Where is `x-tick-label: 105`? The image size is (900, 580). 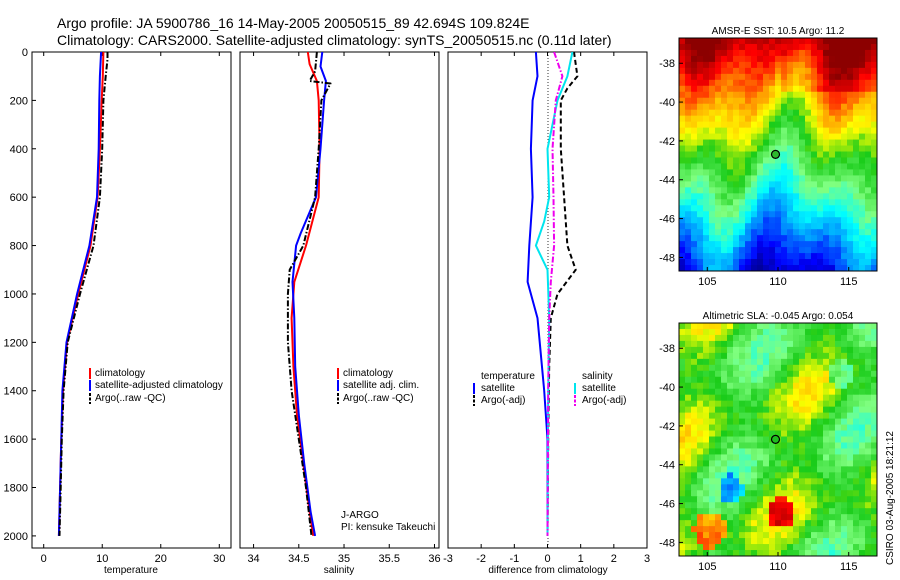 x-tick-label: 105 is located at coordinates (707, 282).